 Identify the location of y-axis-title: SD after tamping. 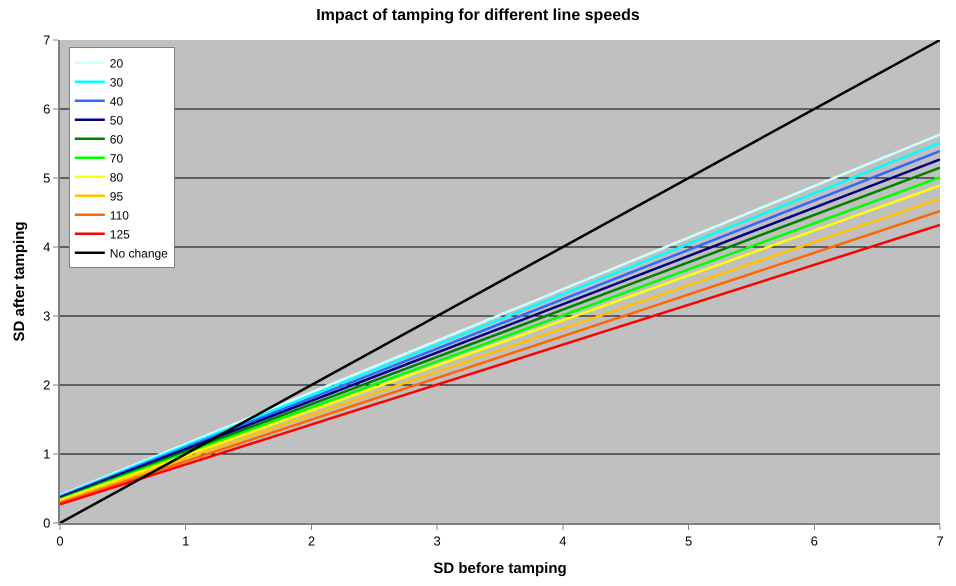
(19, 281).